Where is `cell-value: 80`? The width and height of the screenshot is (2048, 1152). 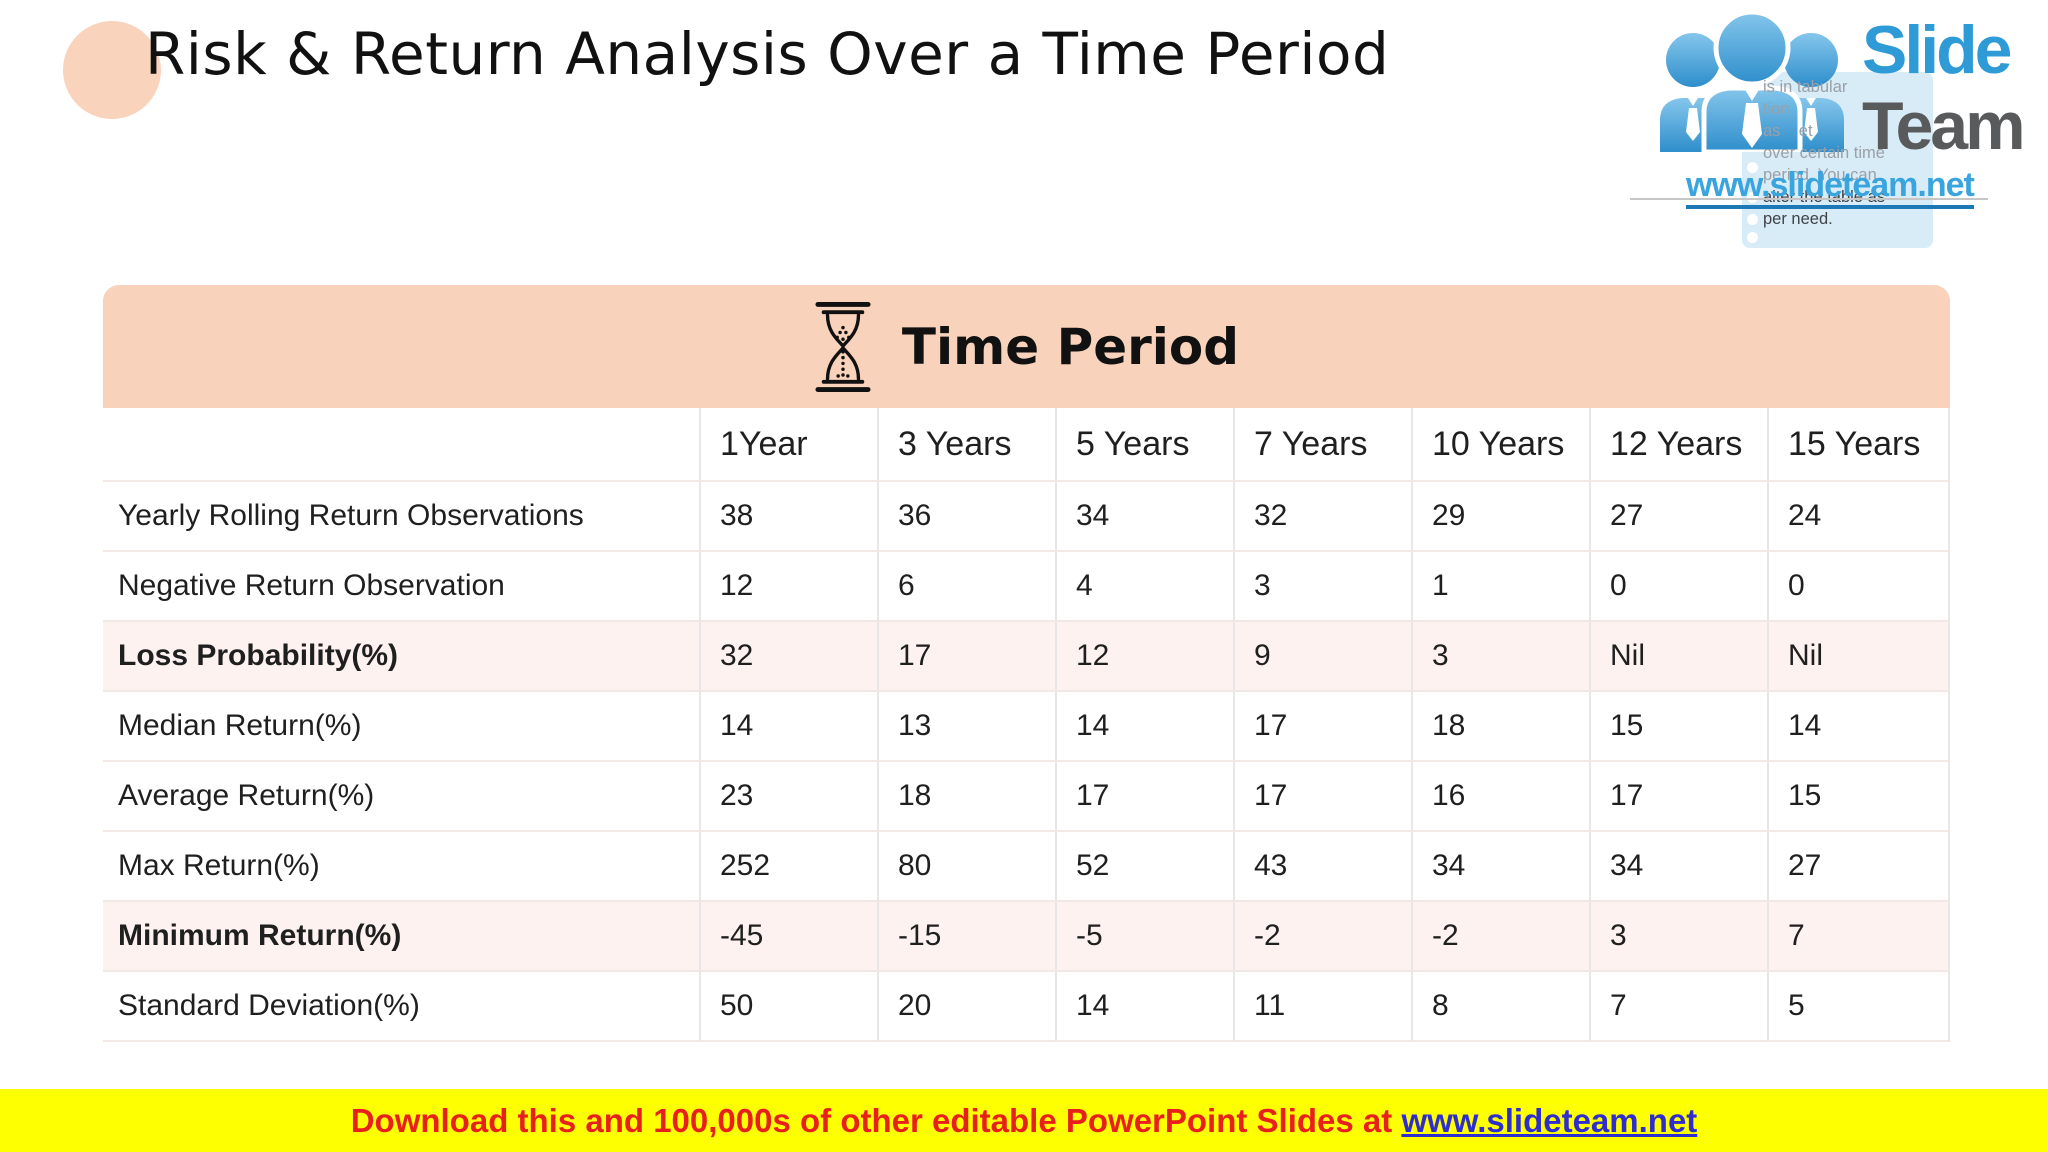
cell-value: 80 is located at coordinates (966, 867).